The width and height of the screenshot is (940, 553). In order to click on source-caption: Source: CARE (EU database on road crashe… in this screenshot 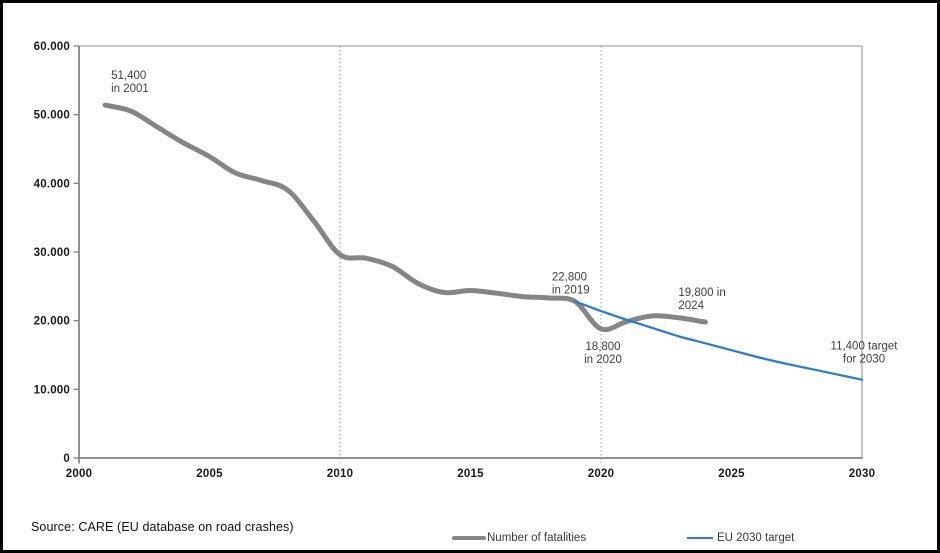, I will do `click(162, 527)`.